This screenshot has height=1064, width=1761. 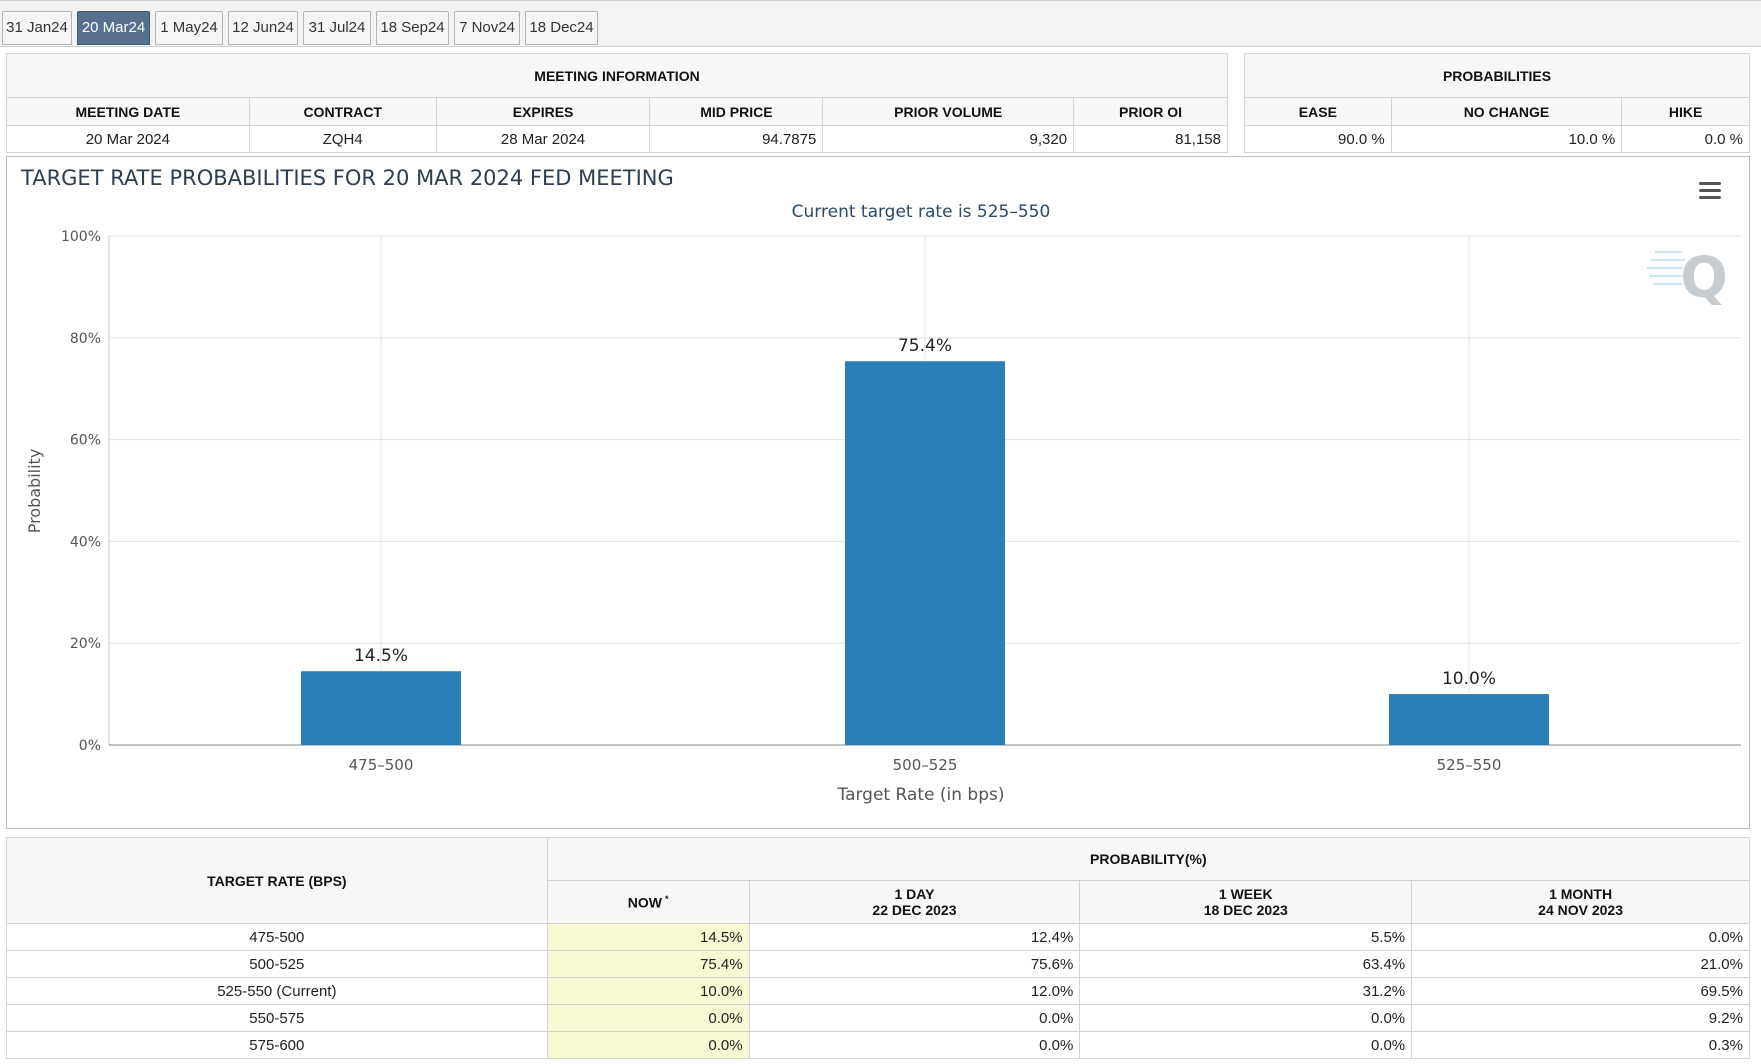 What do you see at coordinates (925, 765) in the screenshot?
I see `x-tick-label: 500–525` at bounding box center [925, 765].